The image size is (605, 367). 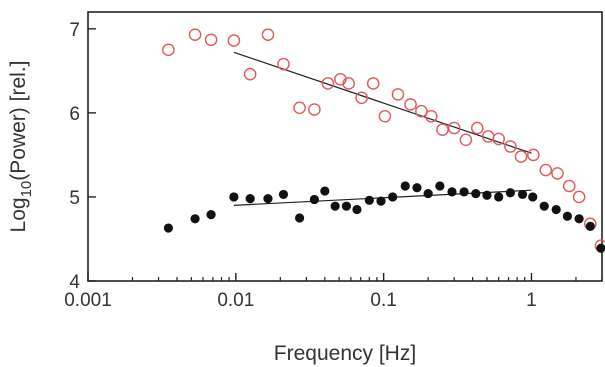 I want to click on y-tick-label: 5, so click(x=74, y=198).